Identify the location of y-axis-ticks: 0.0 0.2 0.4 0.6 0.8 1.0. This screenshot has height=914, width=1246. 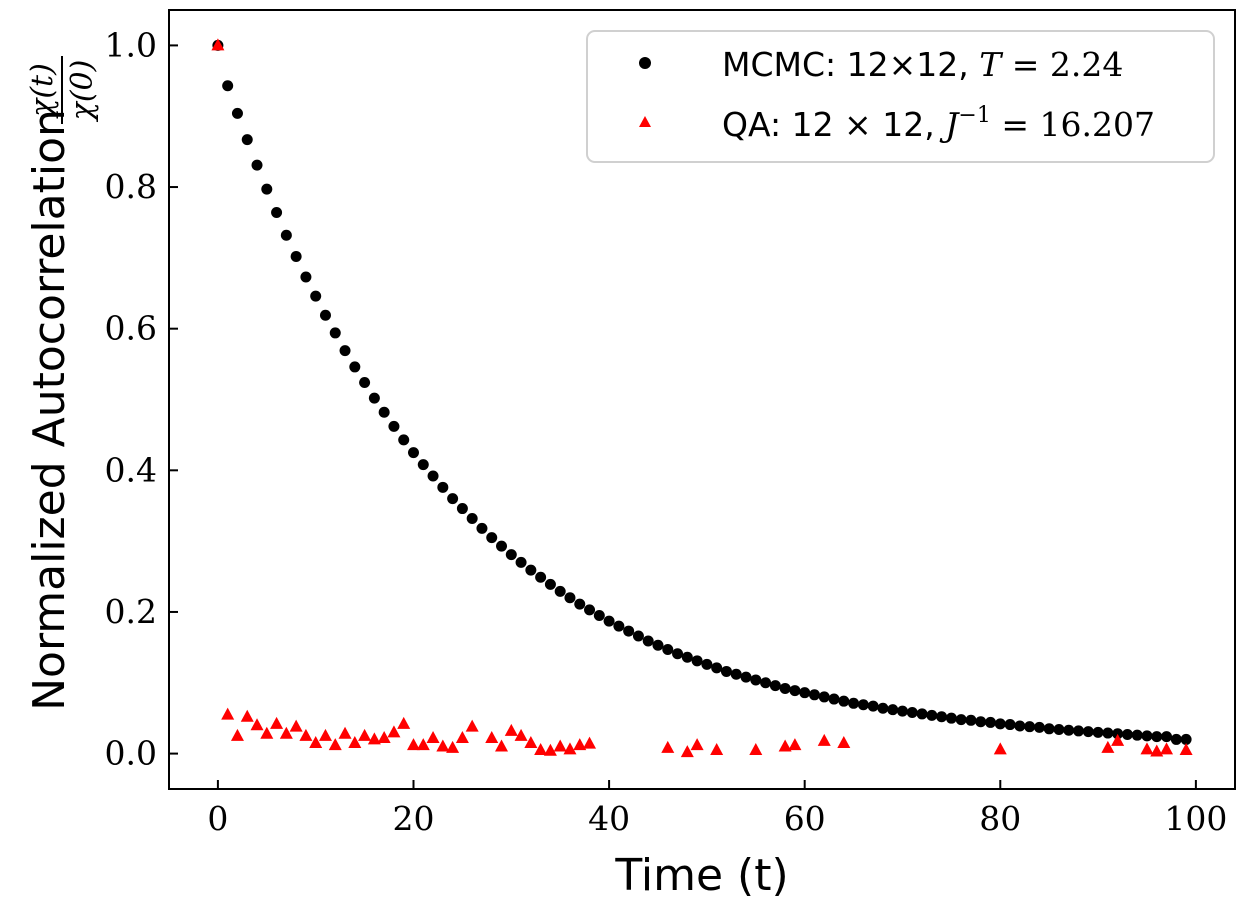
(141, 399).